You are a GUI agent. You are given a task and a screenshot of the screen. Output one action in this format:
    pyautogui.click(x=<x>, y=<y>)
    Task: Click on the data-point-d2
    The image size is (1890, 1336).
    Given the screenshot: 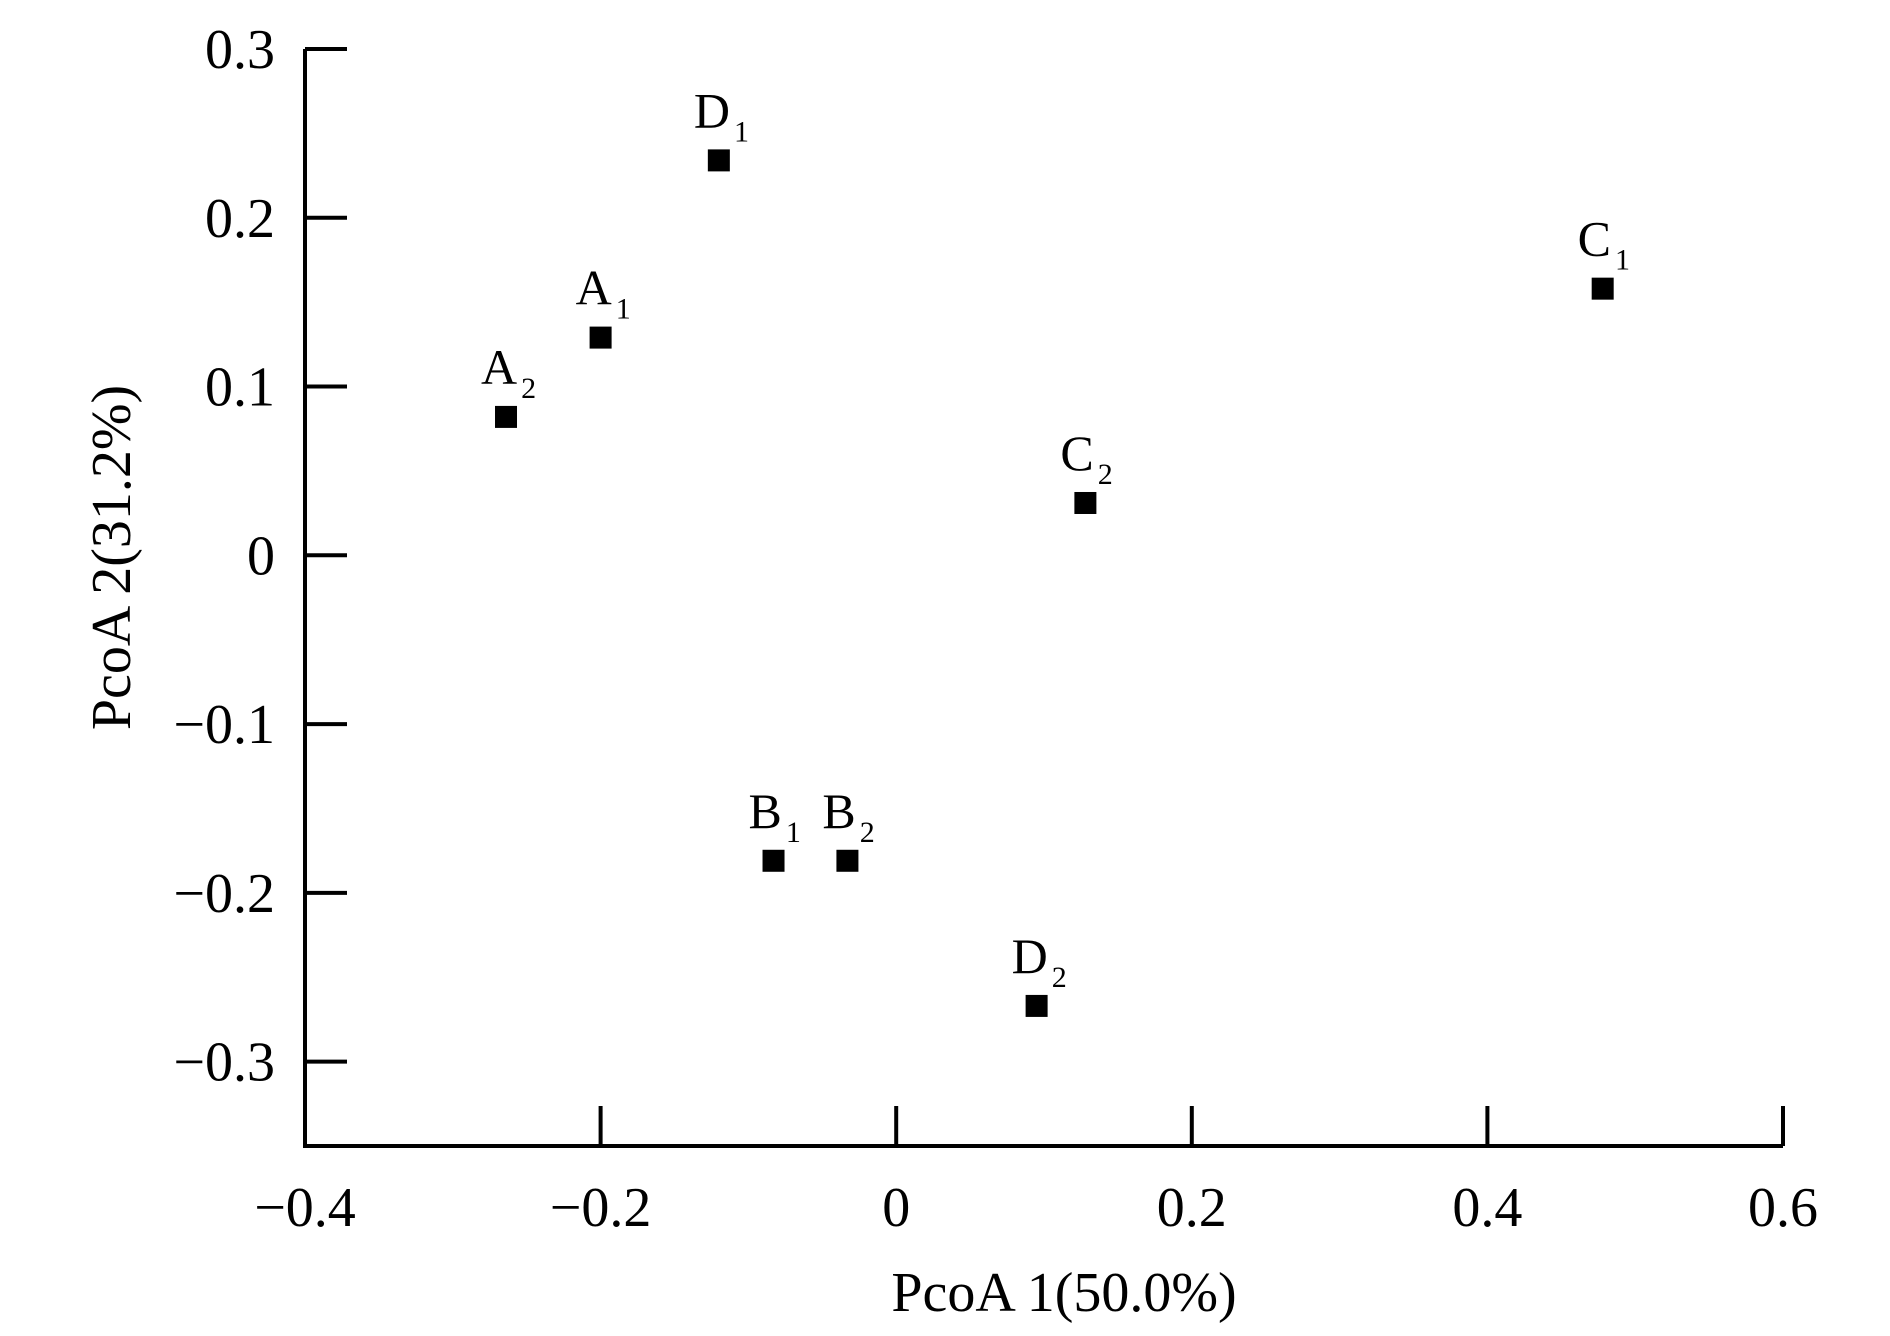 What is the action you would take?
    pyautogui.click(x=1036, y=1005)
    